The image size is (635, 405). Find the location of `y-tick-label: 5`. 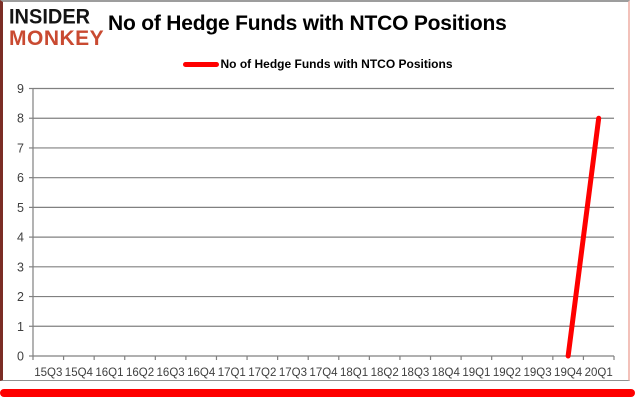

y-tick-label: 5 is located at coordinates (20, 208).